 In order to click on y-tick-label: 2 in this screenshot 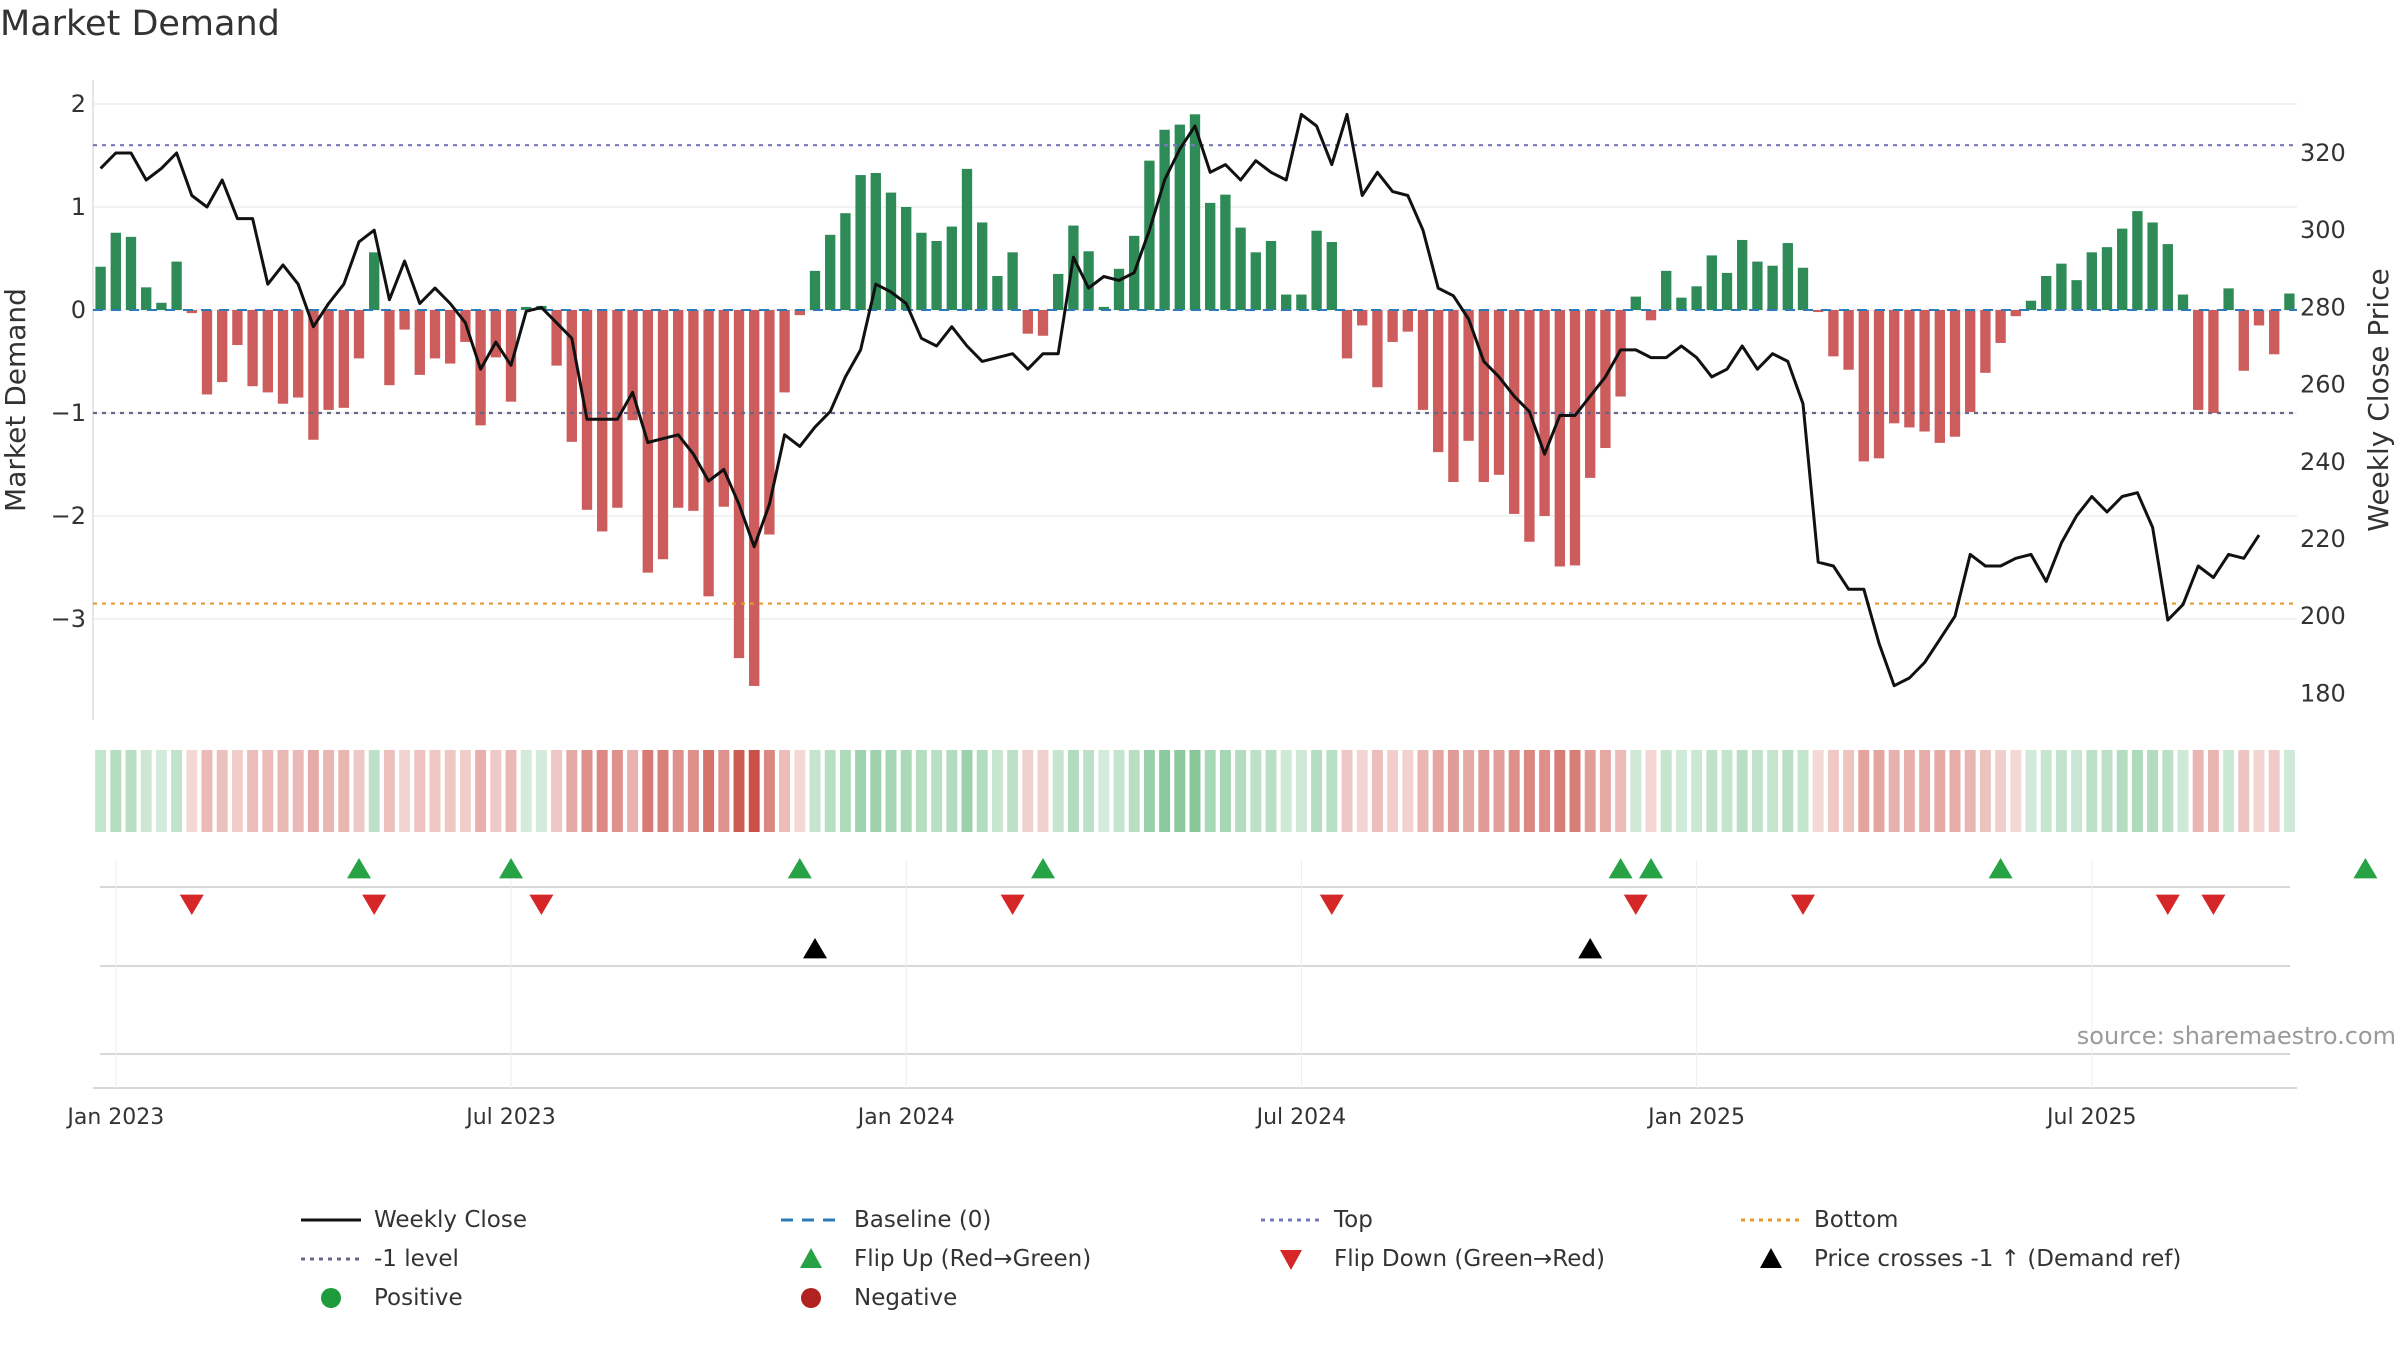, I will do `click(78, 104)`.